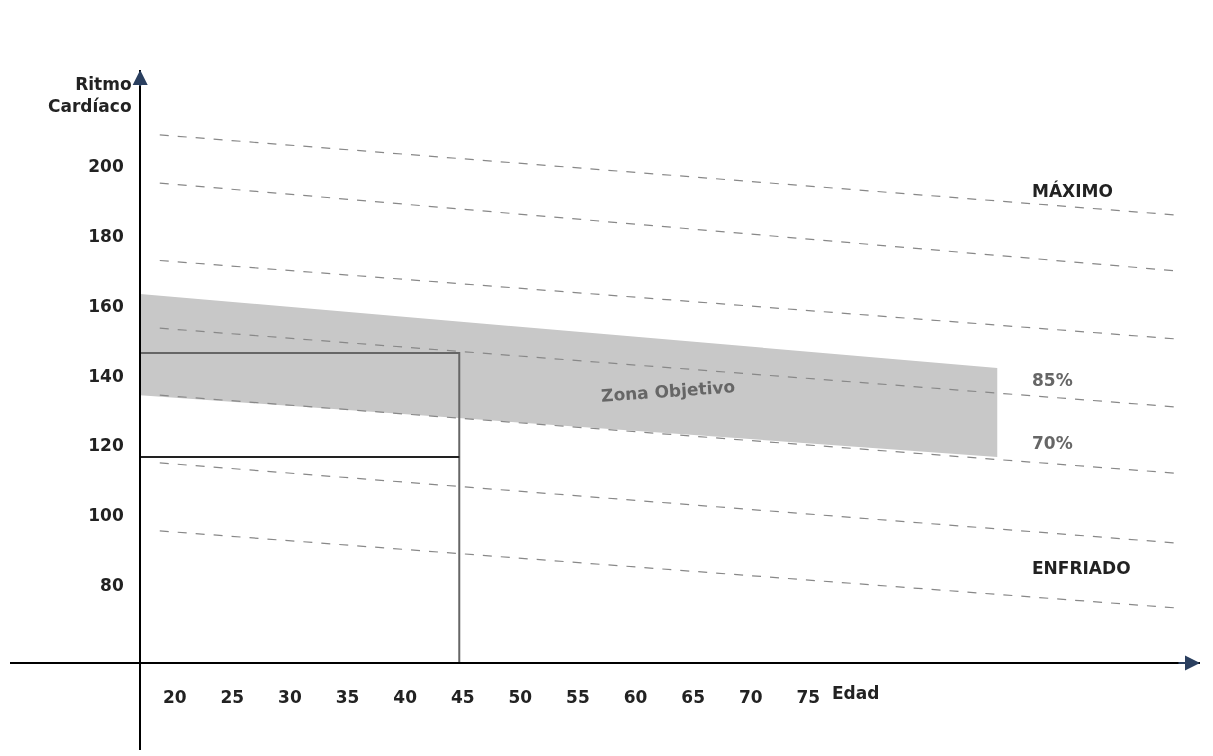 This screenshot has height=756, width=1213. Describe the element at coordinates (106, 515) in the screenshot. I see `y-tick-label: 100` at that location.